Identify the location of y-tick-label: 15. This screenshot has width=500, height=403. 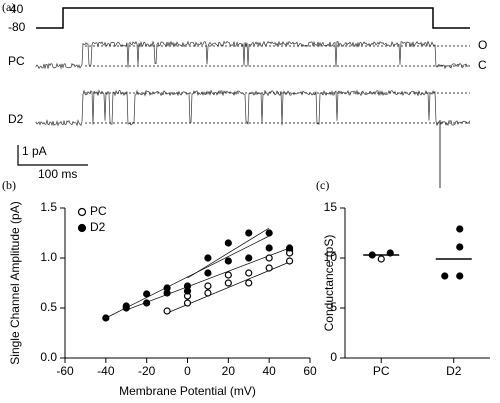
(331, 207).